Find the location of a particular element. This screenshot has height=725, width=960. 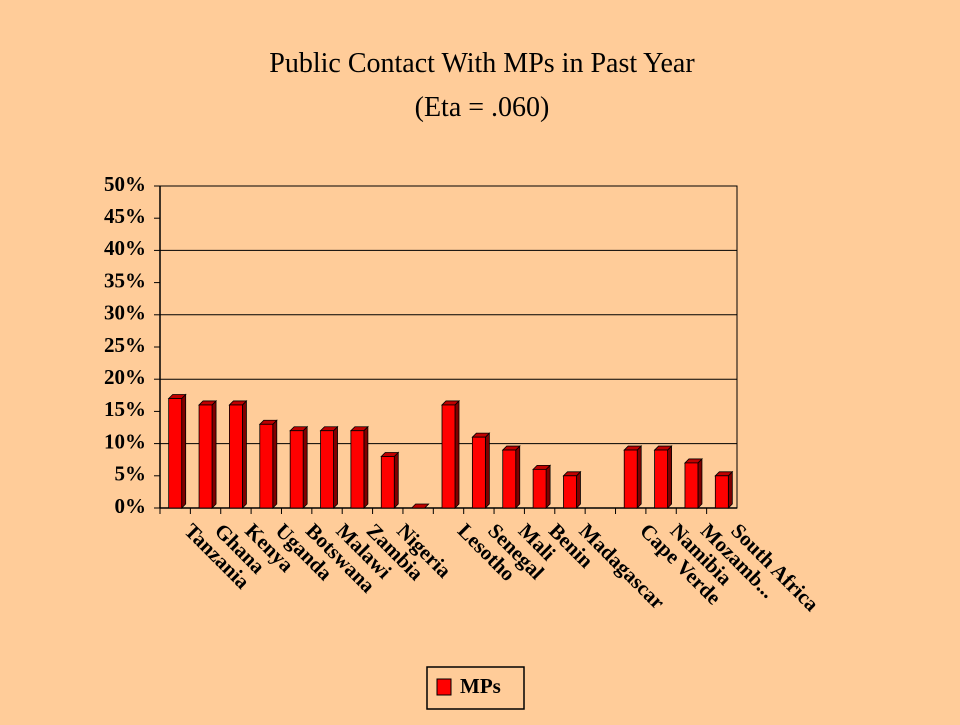

legend-box is located at coordinates (475, 688).